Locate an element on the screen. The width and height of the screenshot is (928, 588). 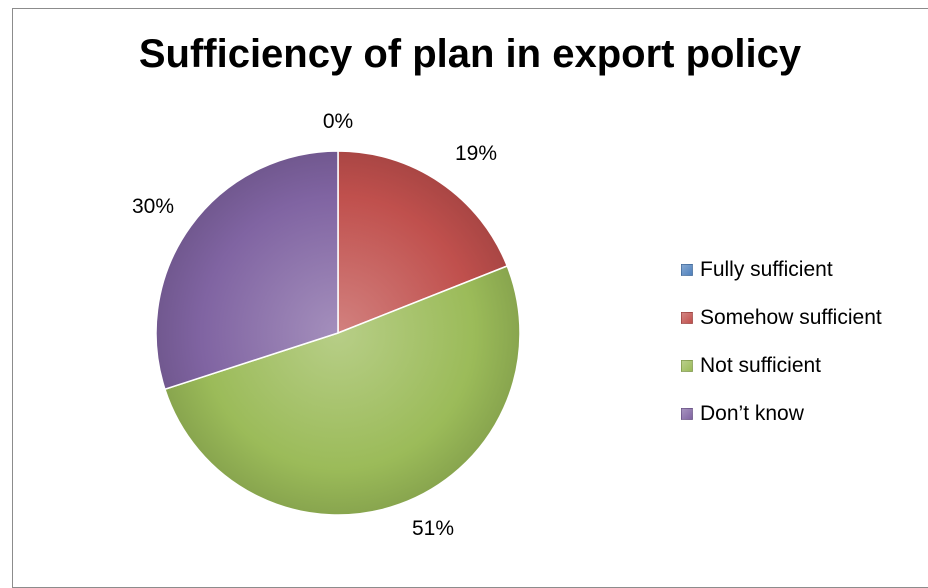
legend-item: Fully sufficient is located at coordinates (781, 270).